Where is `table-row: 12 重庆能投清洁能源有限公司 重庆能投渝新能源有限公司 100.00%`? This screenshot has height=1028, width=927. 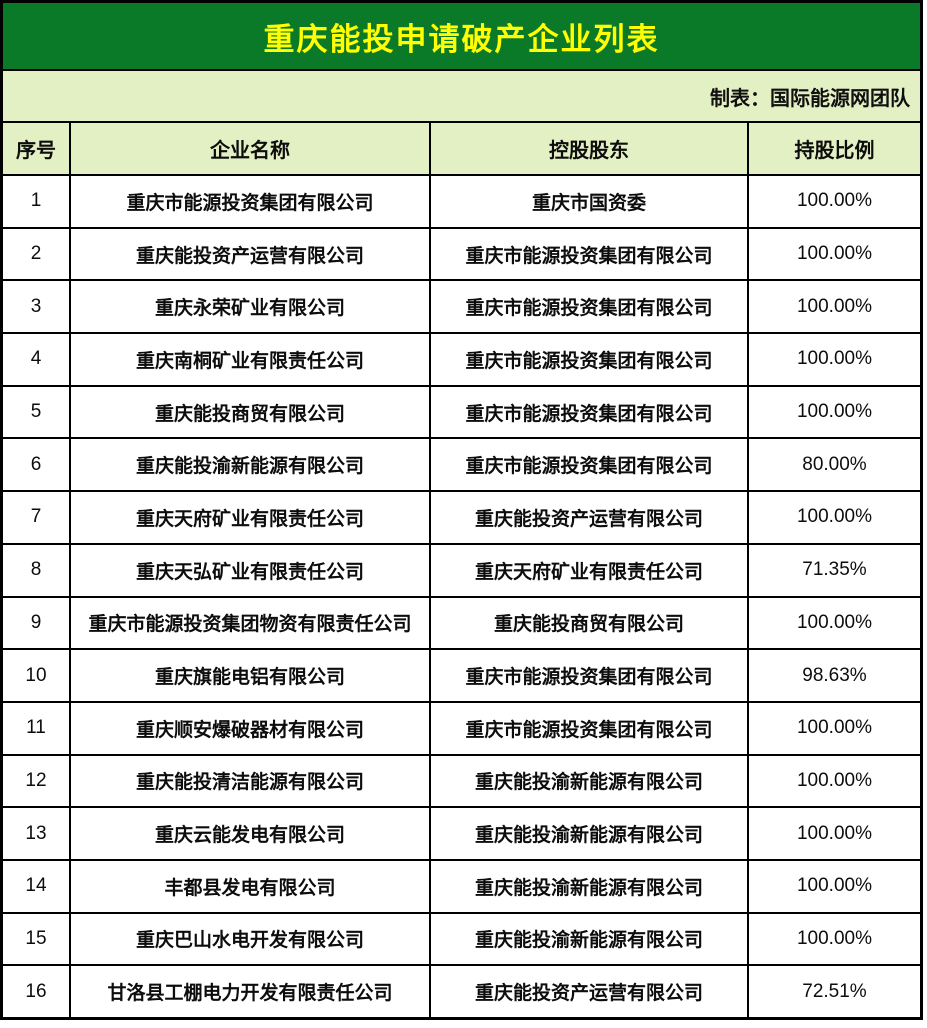
table-row: 12 重庆能投清洁能源有限公司 重庆能投渝新能源有限公司 100.00% is located at coordinates (461, 782).